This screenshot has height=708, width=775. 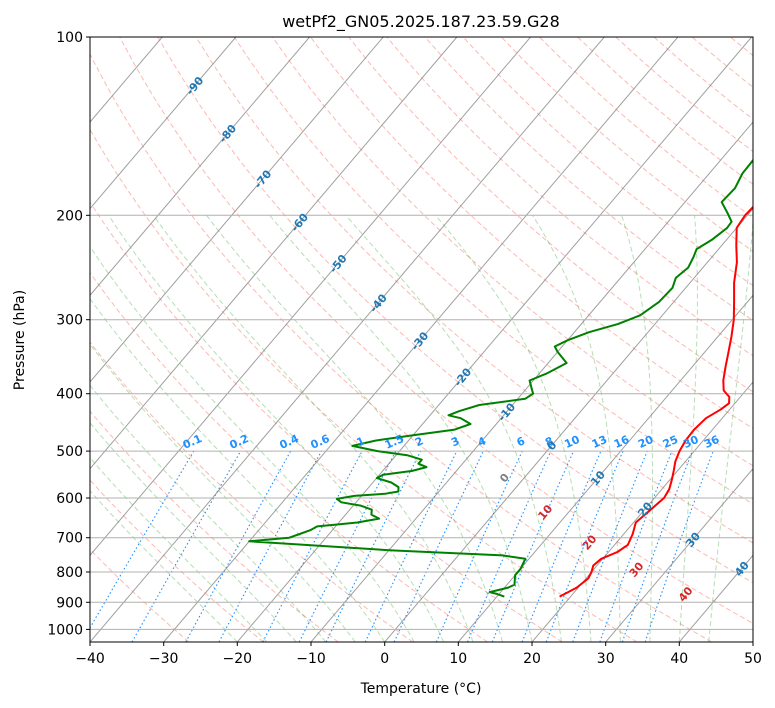 What do you see at coordinates (90, 659) in the screenshot?
I see `x-tick-label: −40` at bounding box center [90, 659].